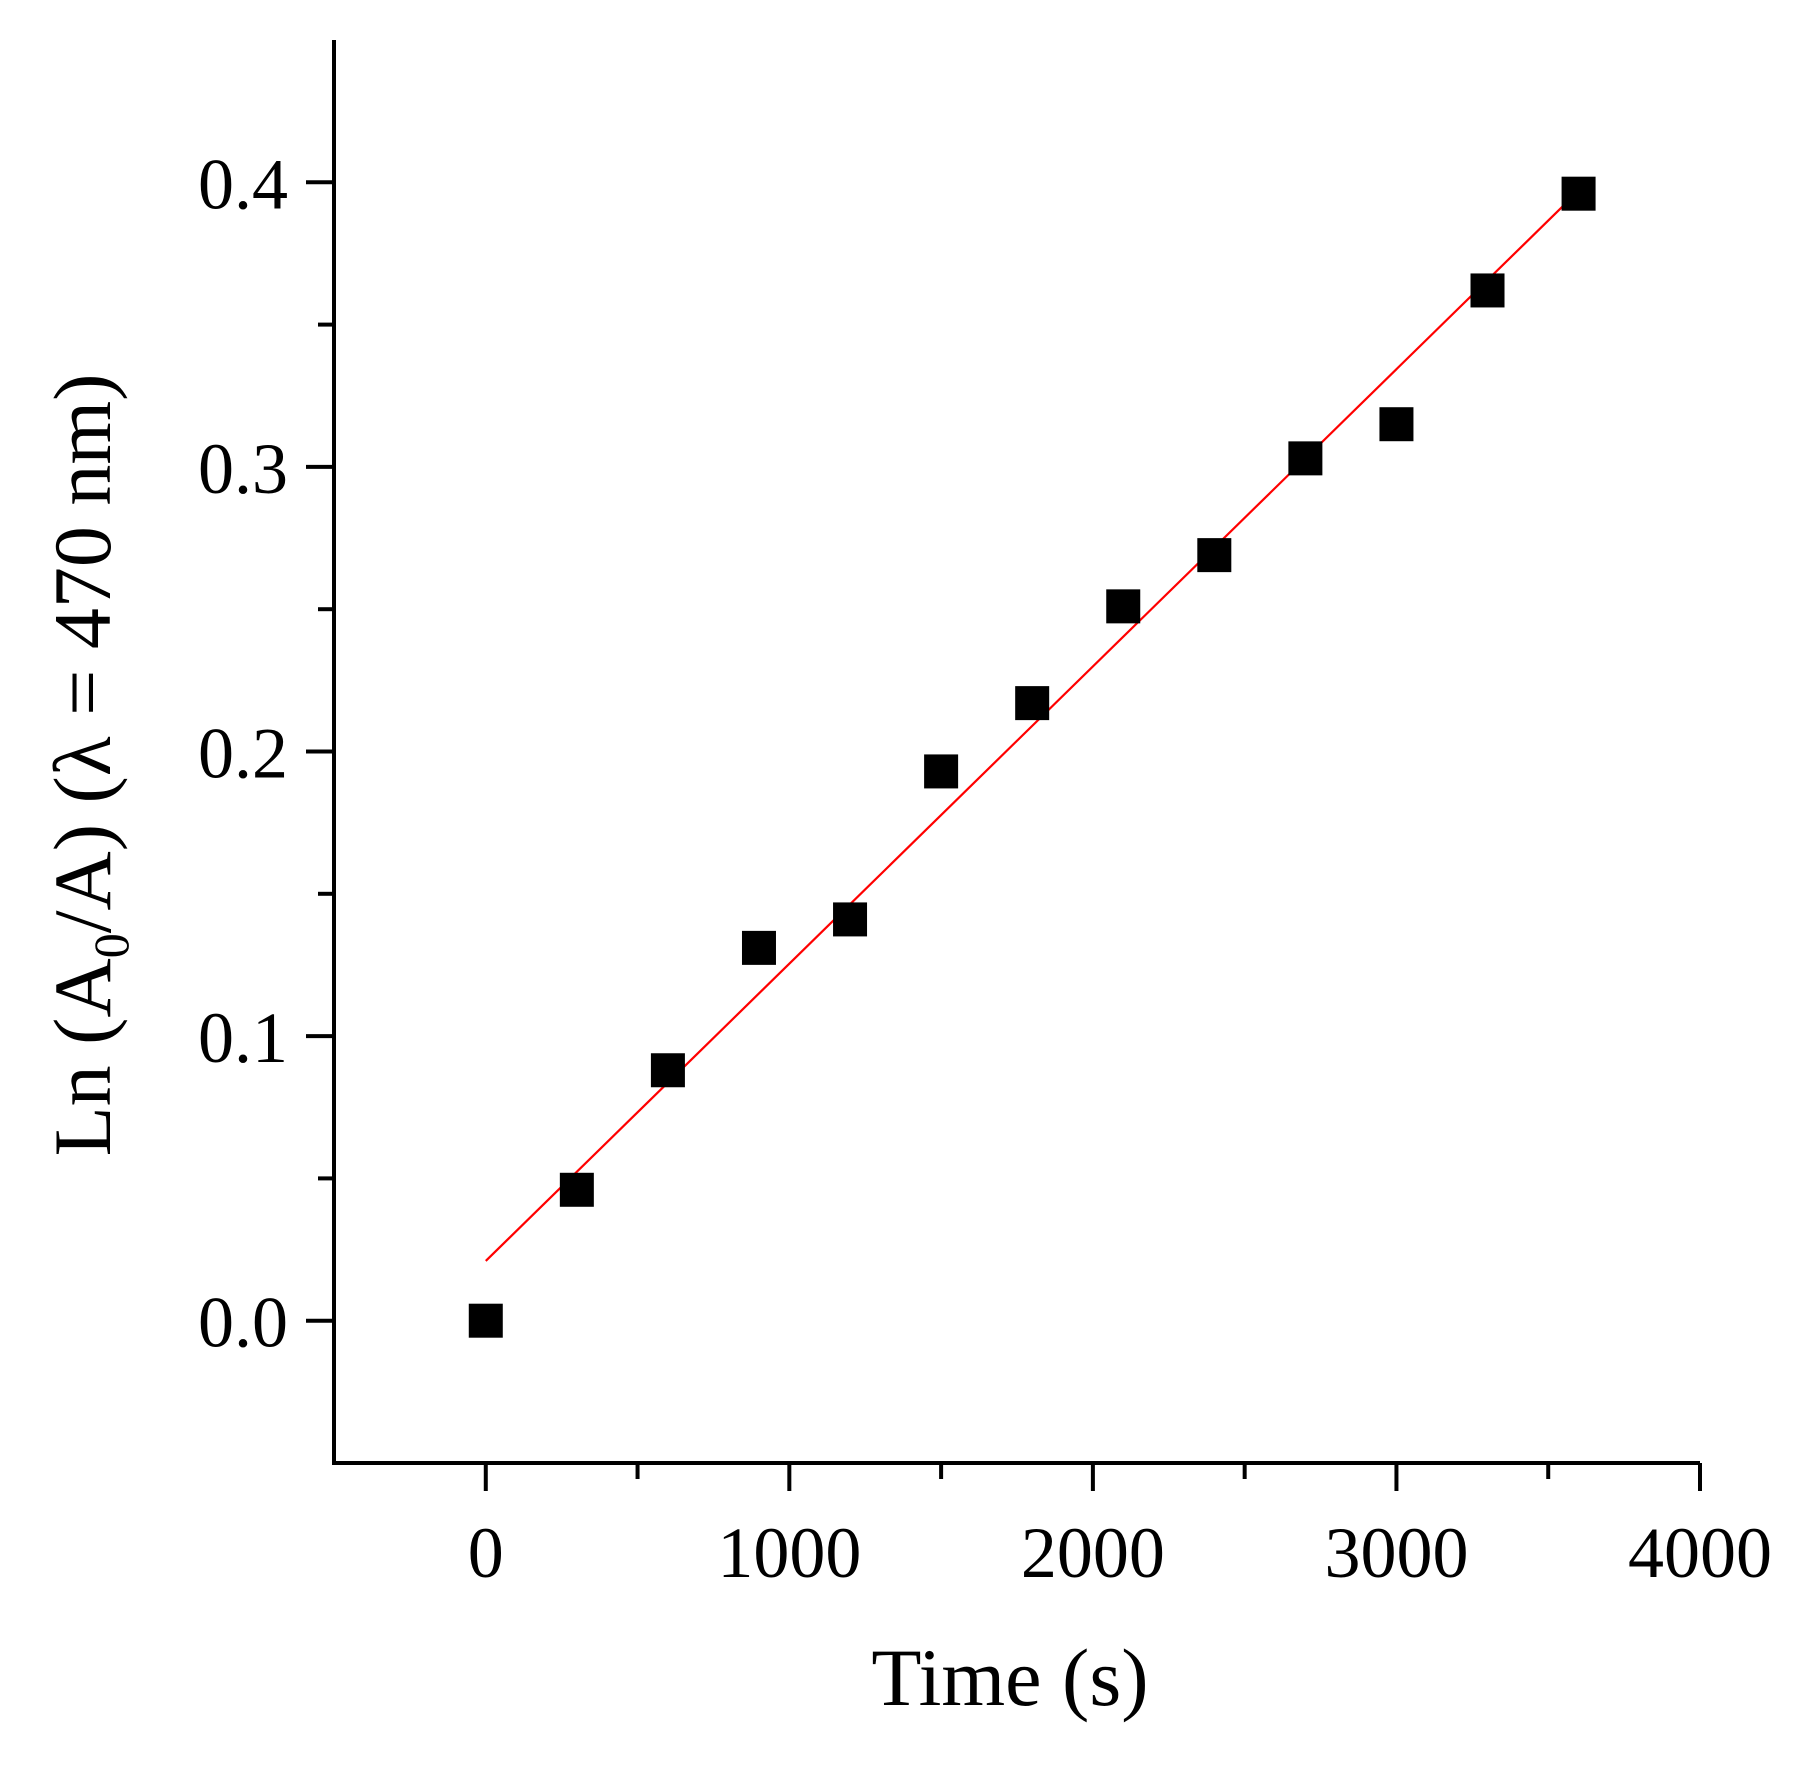 This screenshot has height=1775, width=1801. I want to click on x-tick-label: 4000, so click(1700, 1553).